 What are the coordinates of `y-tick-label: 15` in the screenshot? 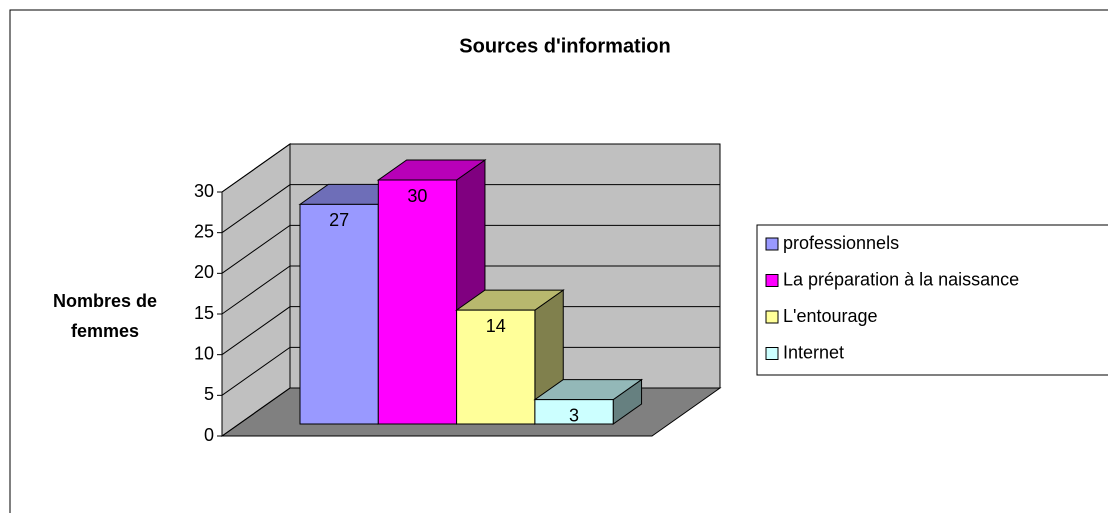 It's located at (204, 313).